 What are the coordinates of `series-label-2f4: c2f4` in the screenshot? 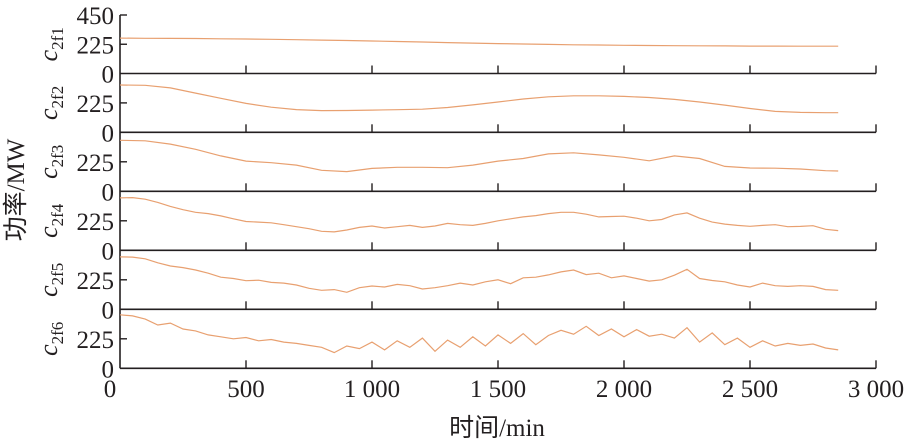 It's located at (50, 220).